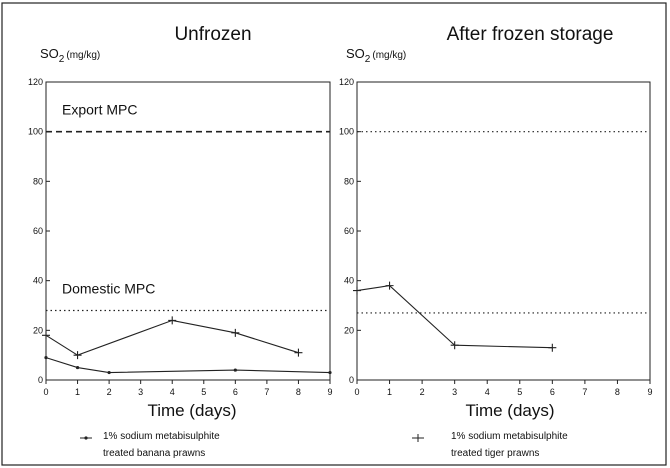  Describe the element at coordinates (212, 34) in the screenshot. I see `chart-title: Unfrozen` at that location.